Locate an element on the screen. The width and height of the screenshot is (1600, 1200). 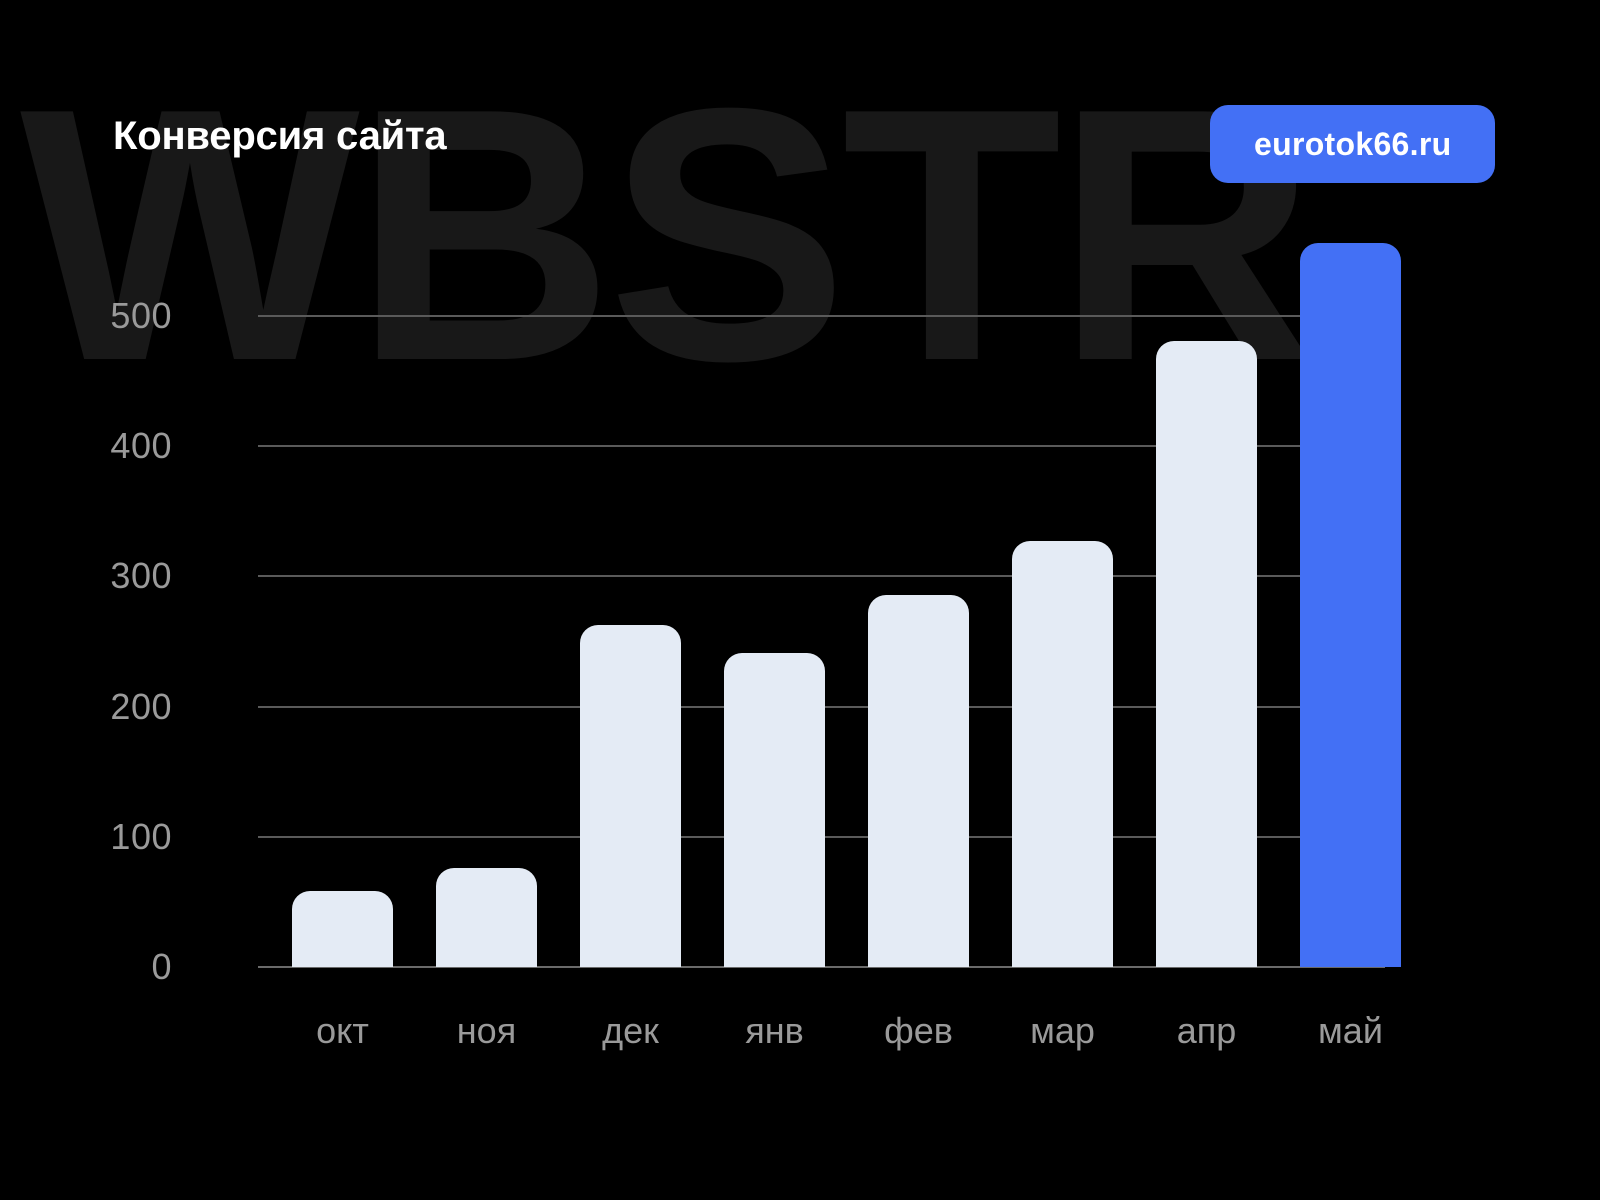
bar-май is located at coordinates (1350, 605).